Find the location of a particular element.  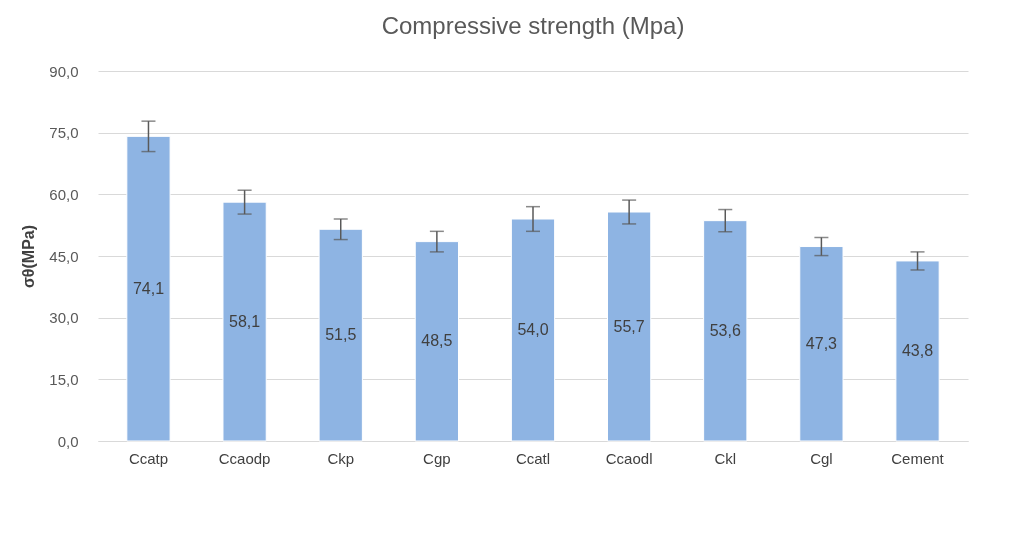

data-label: 74,1 is located at coordinates (148, 288).